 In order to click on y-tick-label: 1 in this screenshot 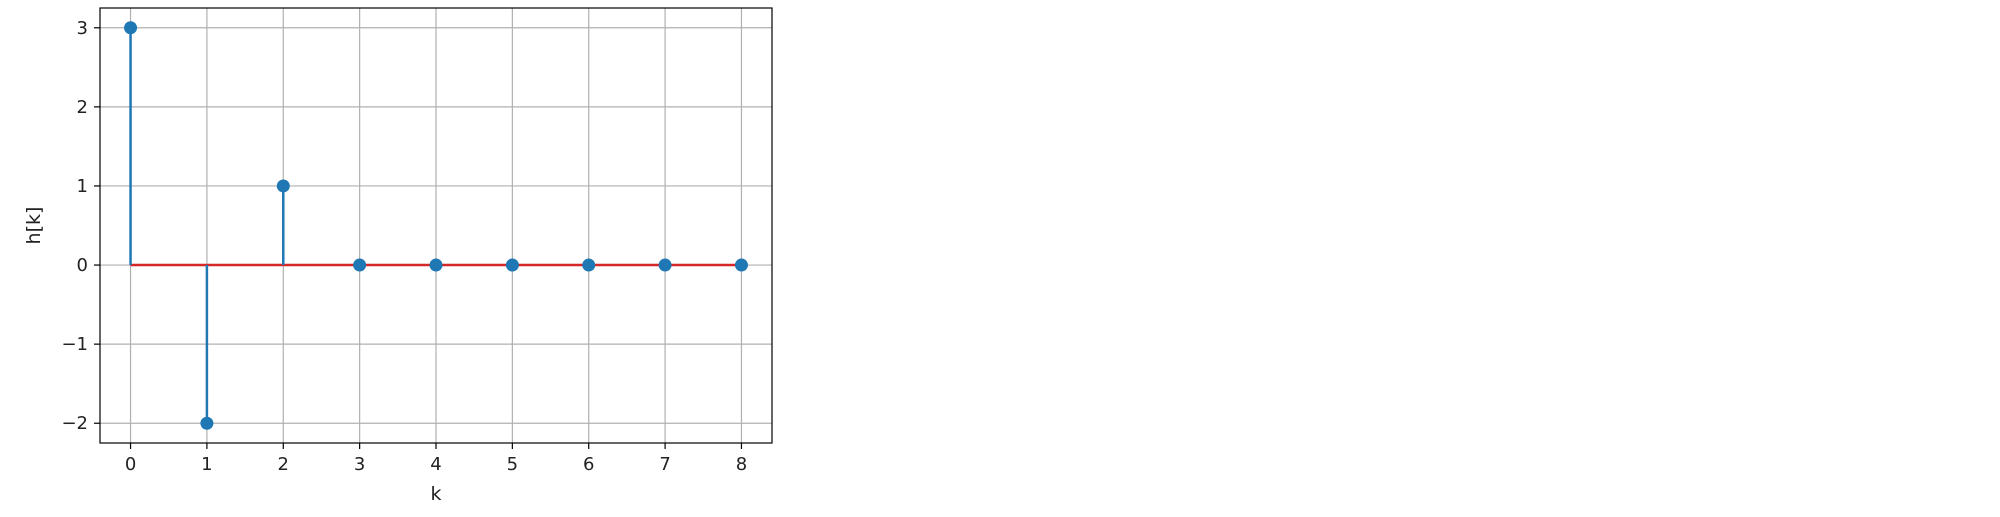, I will do `click(82, 186)`.